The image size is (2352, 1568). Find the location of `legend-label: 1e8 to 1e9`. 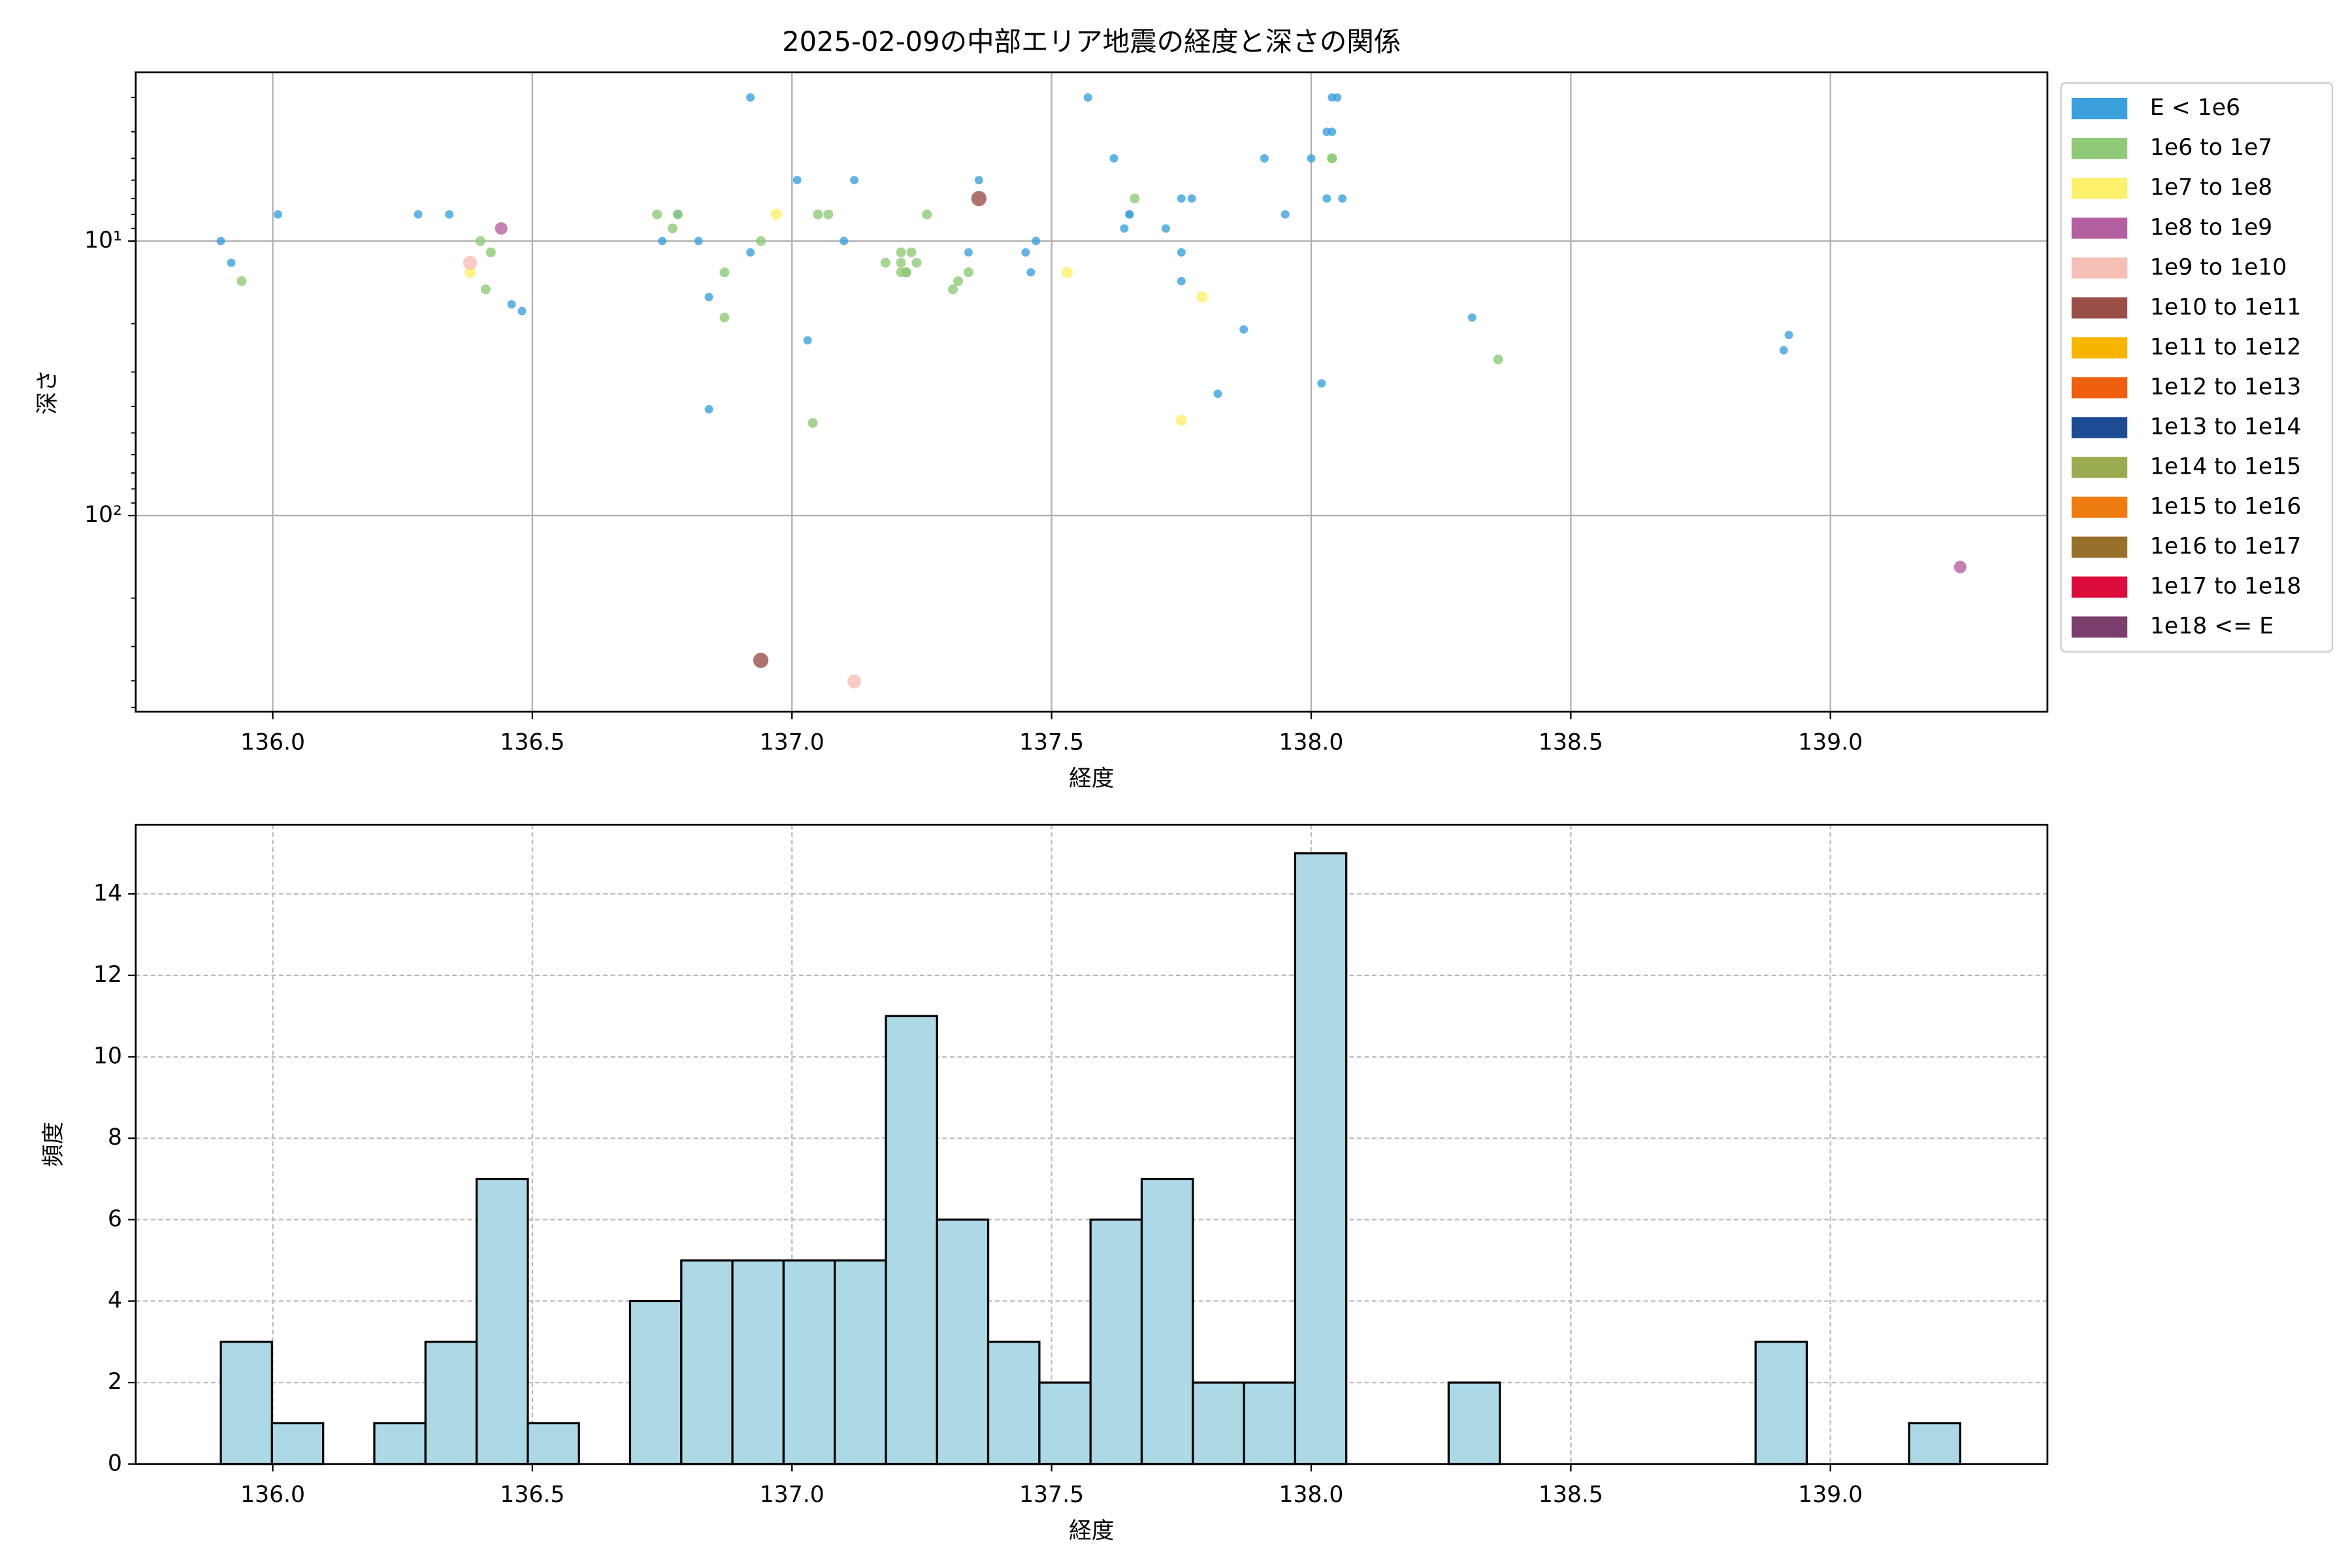

legend-label: 1e8 to 1e9 is located at coordinates (2211, 227).